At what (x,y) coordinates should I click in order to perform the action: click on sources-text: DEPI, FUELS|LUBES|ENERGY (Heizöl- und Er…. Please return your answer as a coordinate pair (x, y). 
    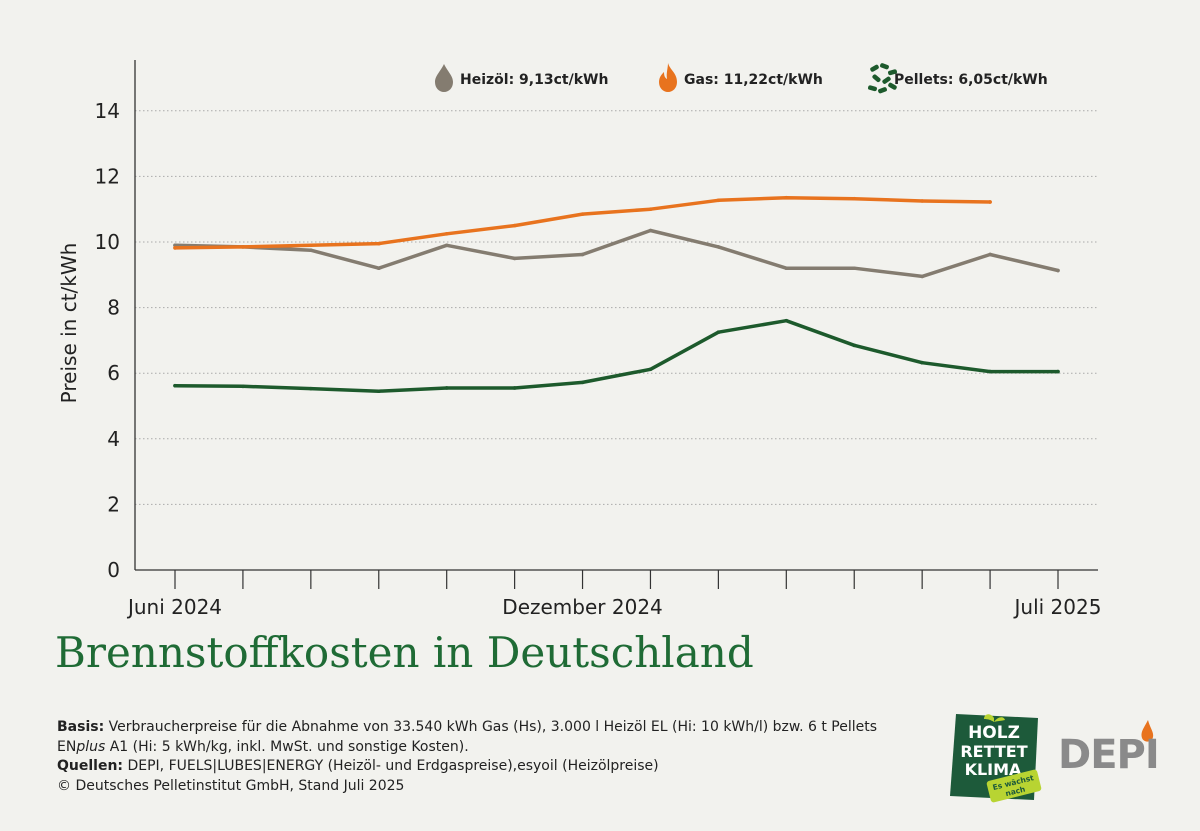
    Looking at the image, I should click on (391, 766).